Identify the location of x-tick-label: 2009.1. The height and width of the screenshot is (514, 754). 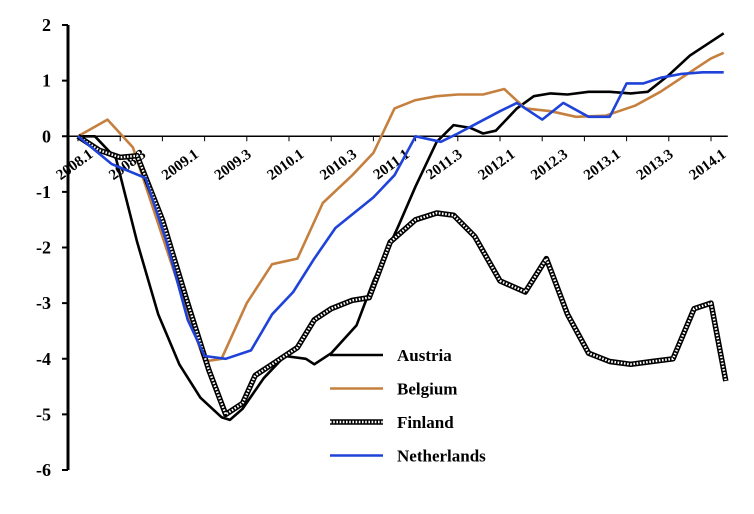
(180, 165).